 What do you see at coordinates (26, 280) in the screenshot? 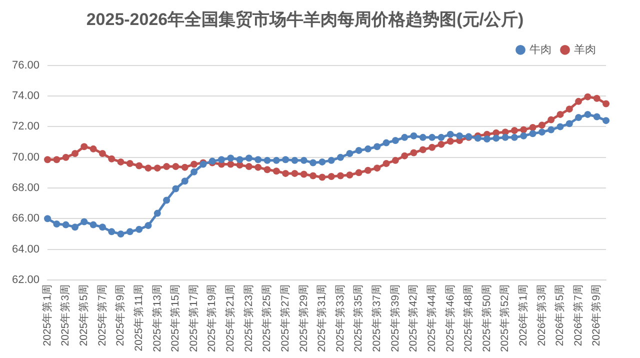
I see `y-tick-label: 62.00` at bounding box center [26, 280].